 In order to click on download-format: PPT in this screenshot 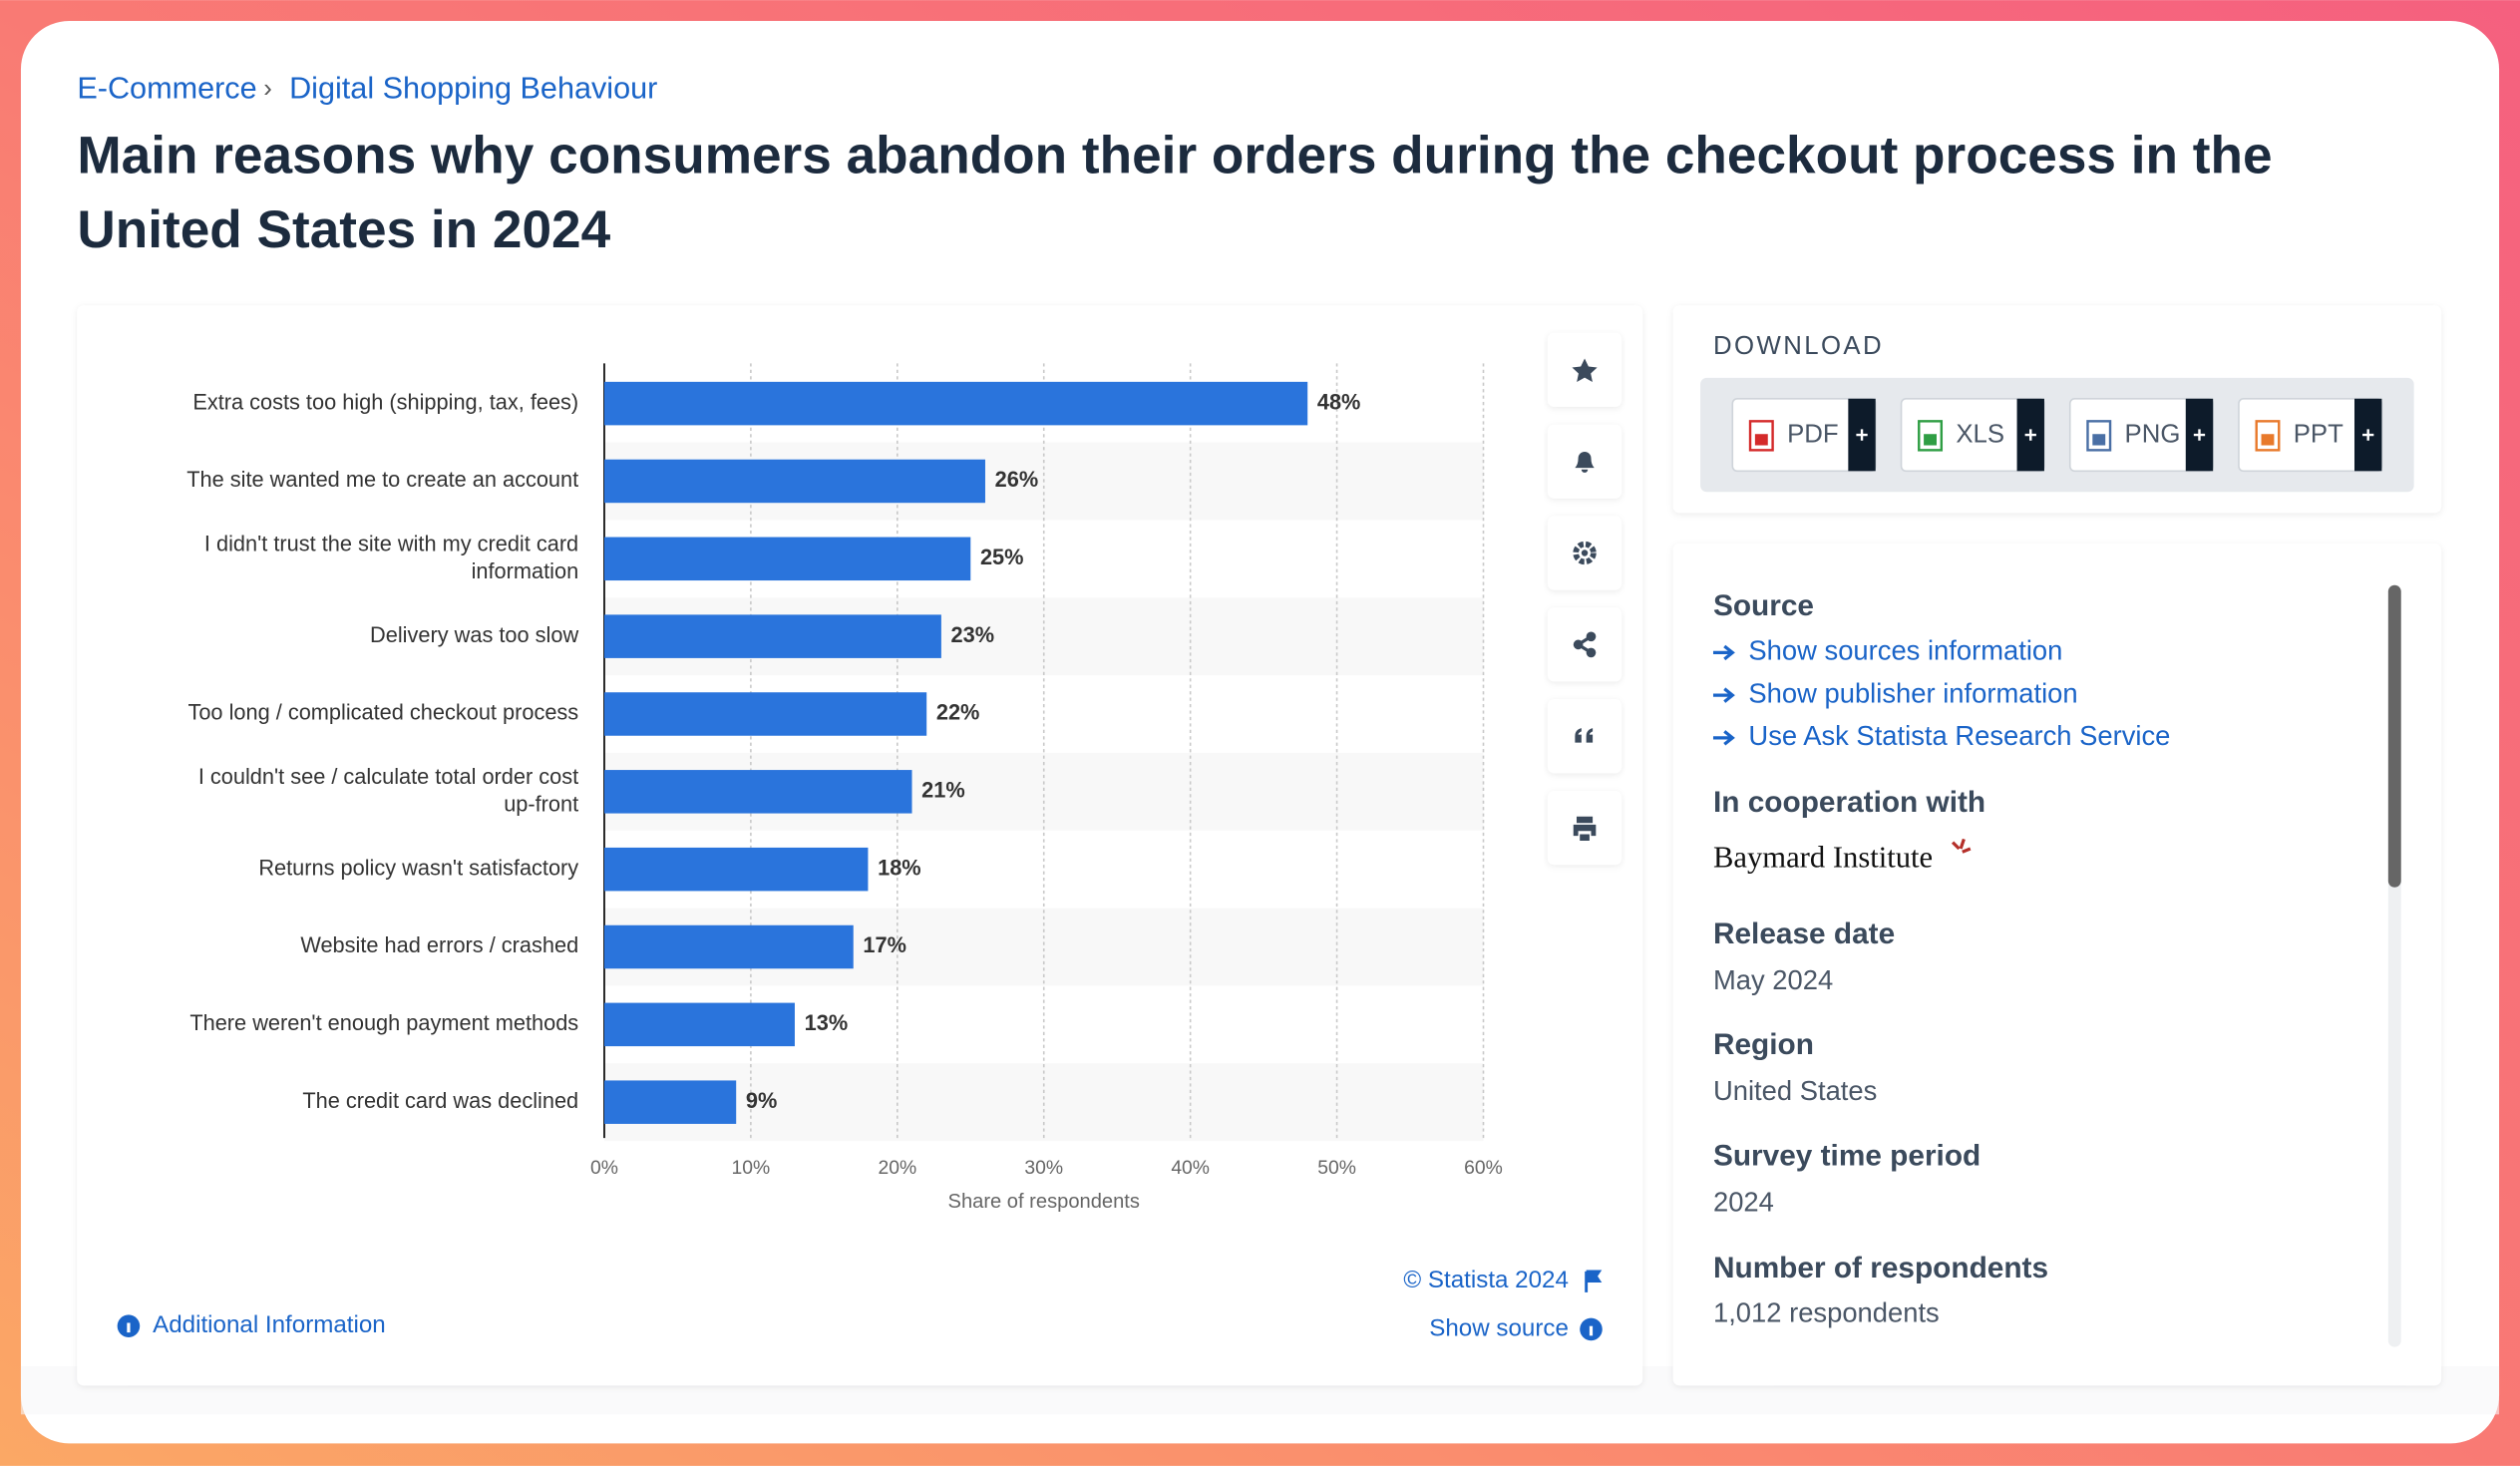, I will do `click(2318, 435)`.